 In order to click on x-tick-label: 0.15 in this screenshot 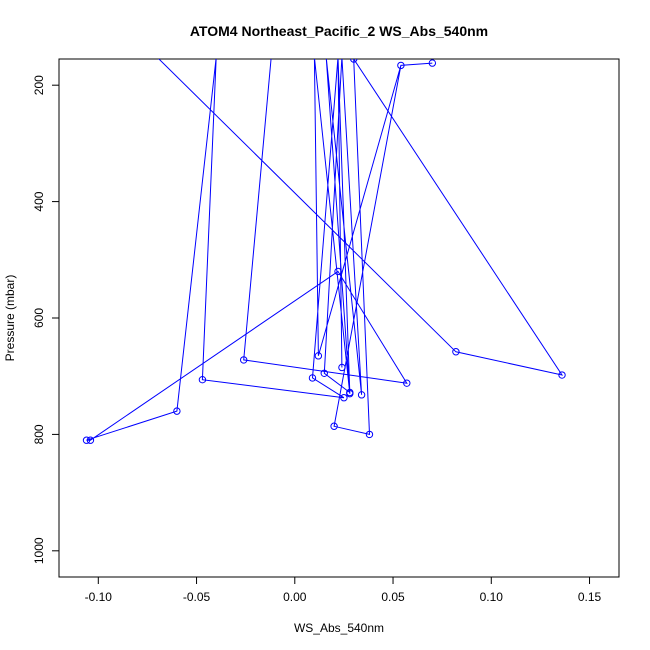, I will do `click(590, 597)`.